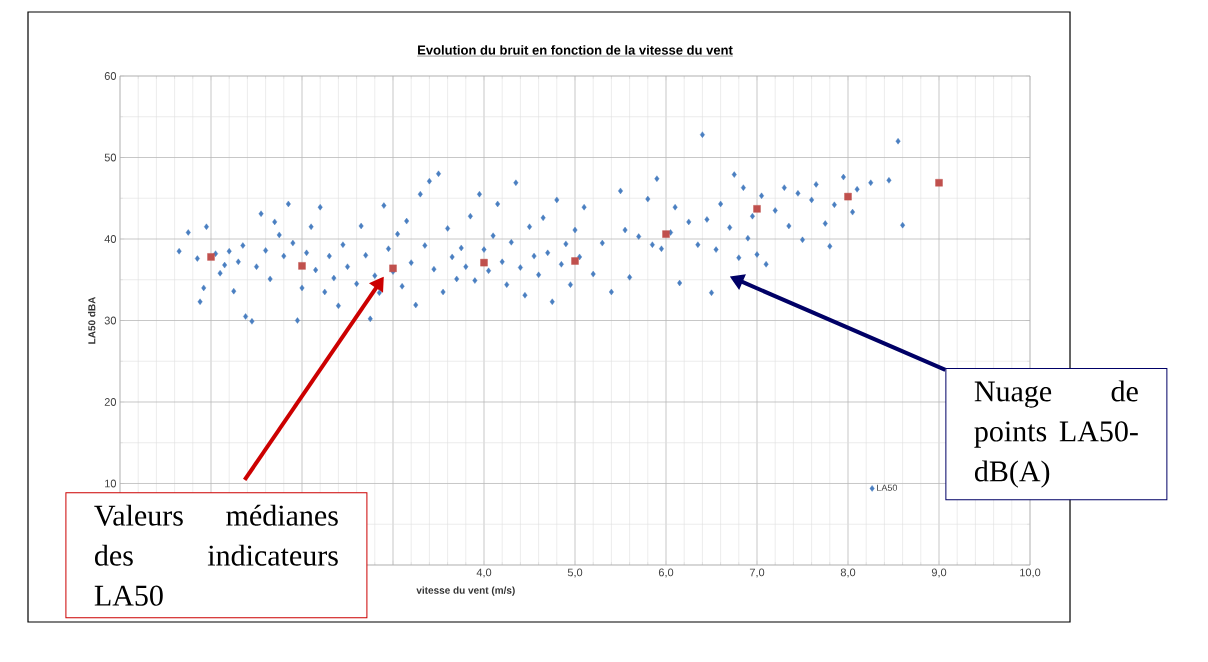 The width and height of the screenshot is (1208, 662). I want to click on y-axis-title: LA50 dBA, so click(92, 320).